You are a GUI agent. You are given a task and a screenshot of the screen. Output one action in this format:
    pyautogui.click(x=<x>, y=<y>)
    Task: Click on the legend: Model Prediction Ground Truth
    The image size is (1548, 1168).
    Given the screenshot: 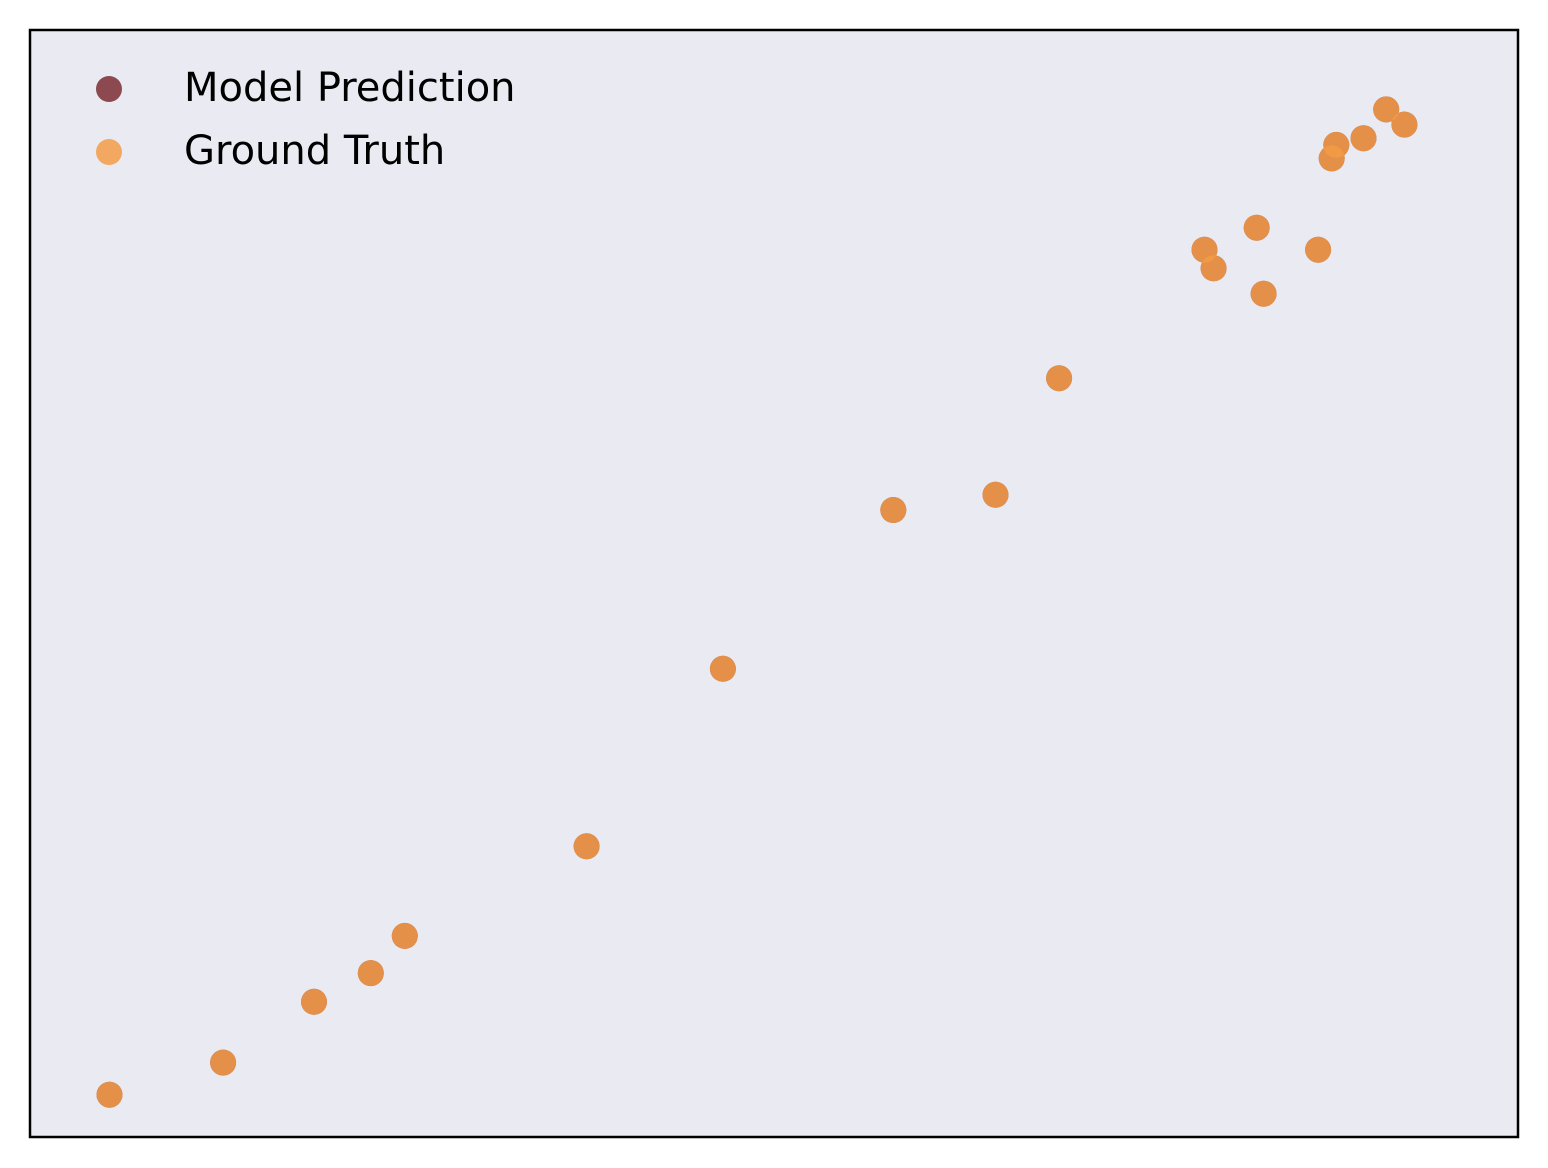 What is the action you would take?
    pyautogui.click(x=306, y=119)
    